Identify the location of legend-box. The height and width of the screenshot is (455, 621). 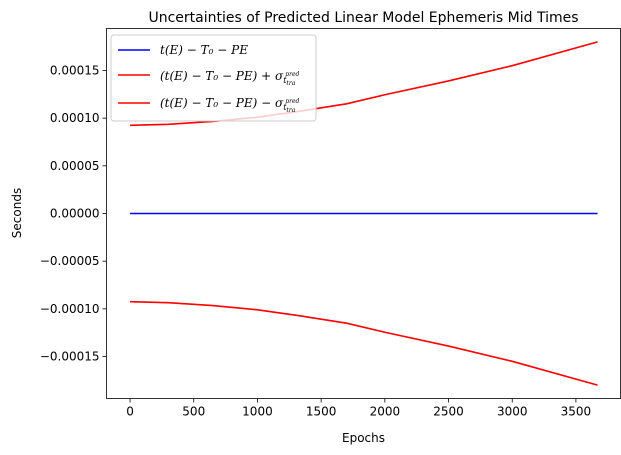
(213, 78).